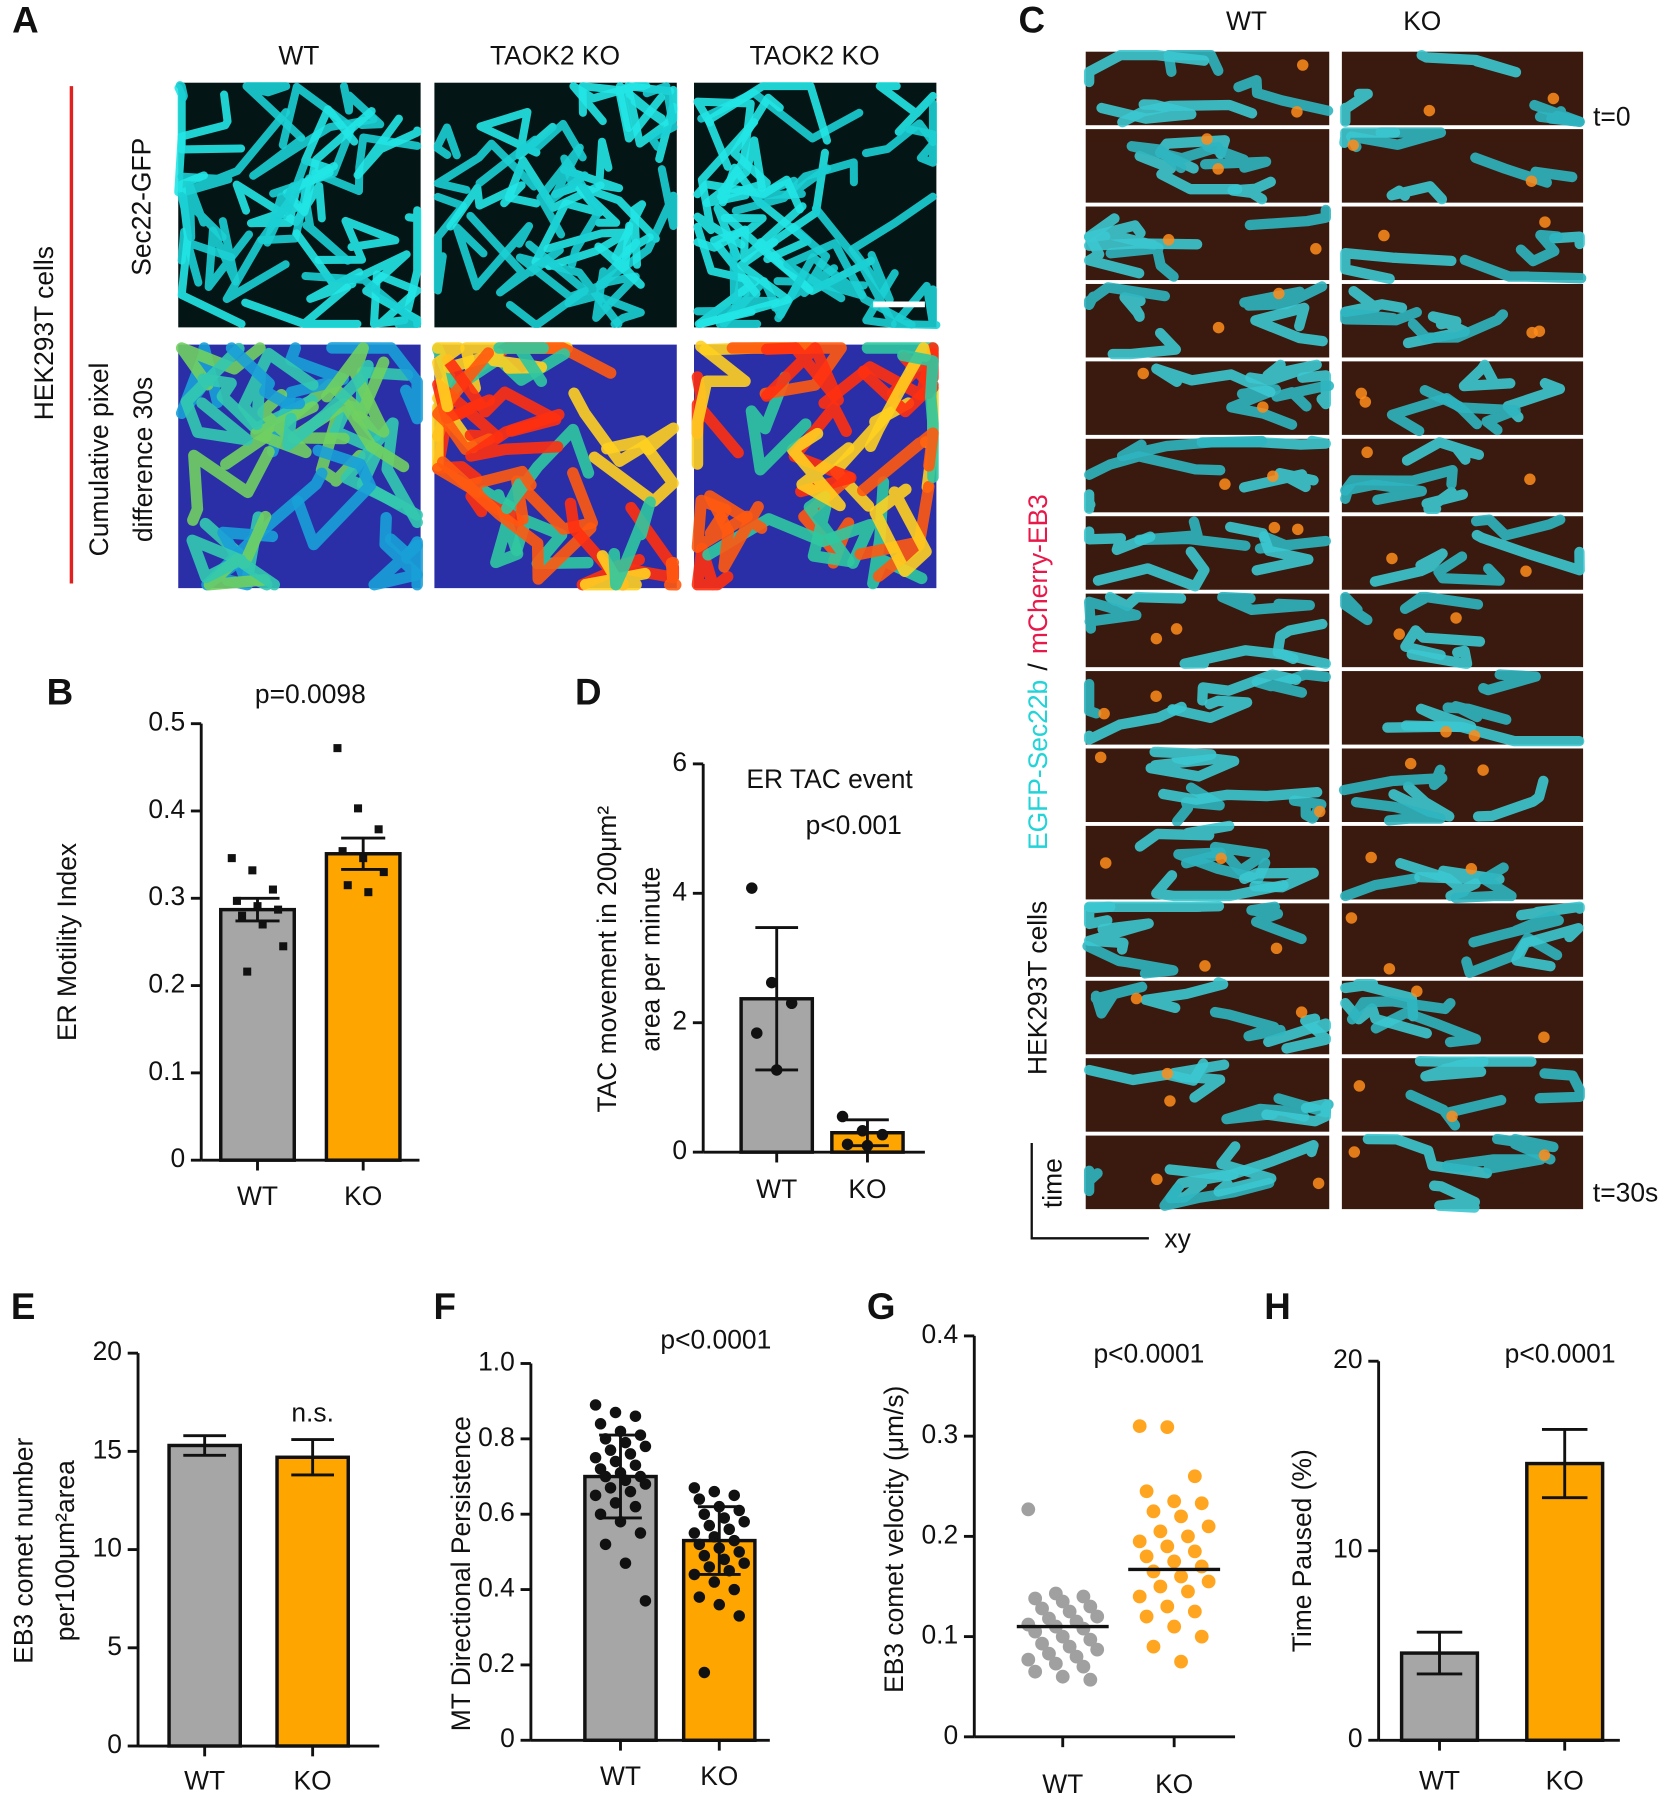 Image resolution: width=1666 pixels, height=1800 pixels. I want to click on y-tick-label: 20, so click(1347, 1359).